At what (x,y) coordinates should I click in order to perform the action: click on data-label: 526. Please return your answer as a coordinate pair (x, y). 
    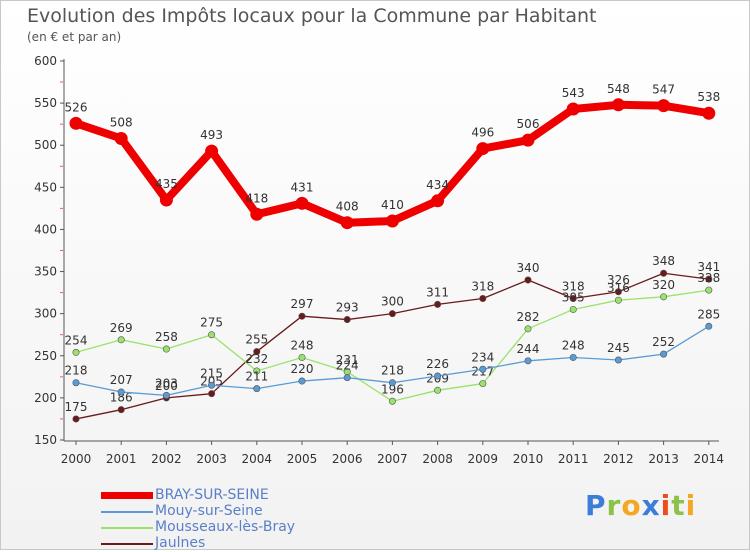
    Looking at the image, I should click on (76, 107).